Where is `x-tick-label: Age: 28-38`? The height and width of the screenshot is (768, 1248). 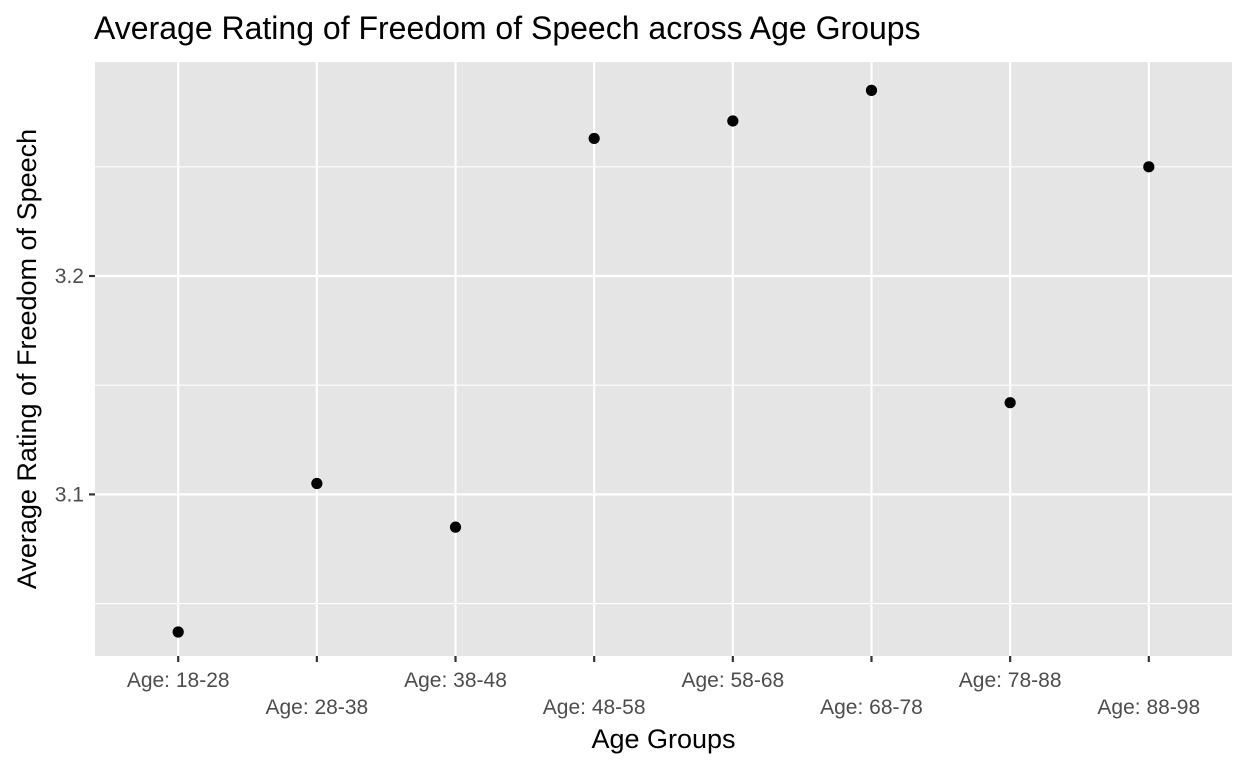 x-tick-label: Age: 28-38 is located at coordinates (316, 707).